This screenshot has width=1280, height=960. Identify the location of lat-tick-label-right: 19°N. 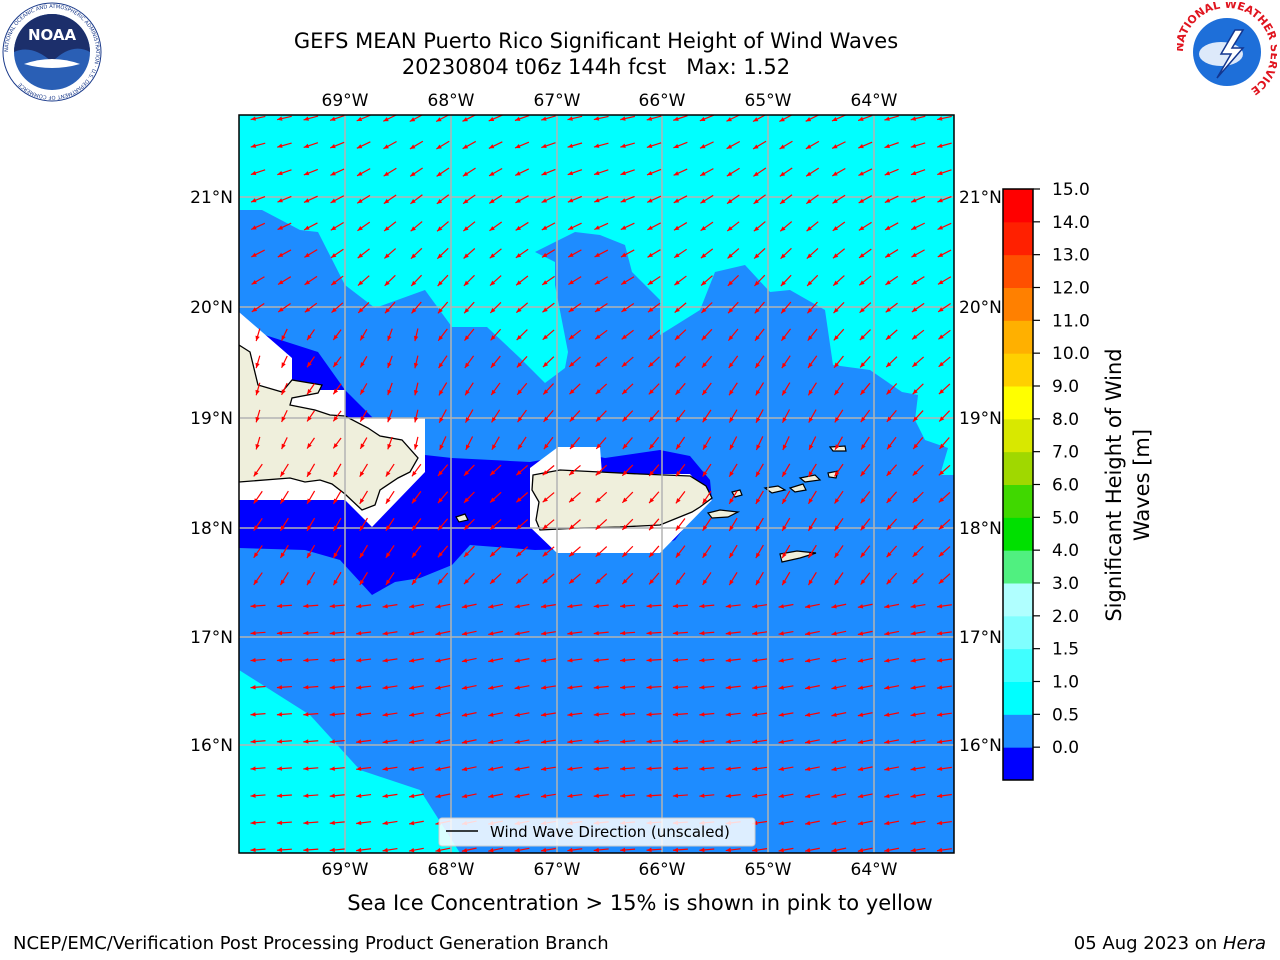
(980, 419).